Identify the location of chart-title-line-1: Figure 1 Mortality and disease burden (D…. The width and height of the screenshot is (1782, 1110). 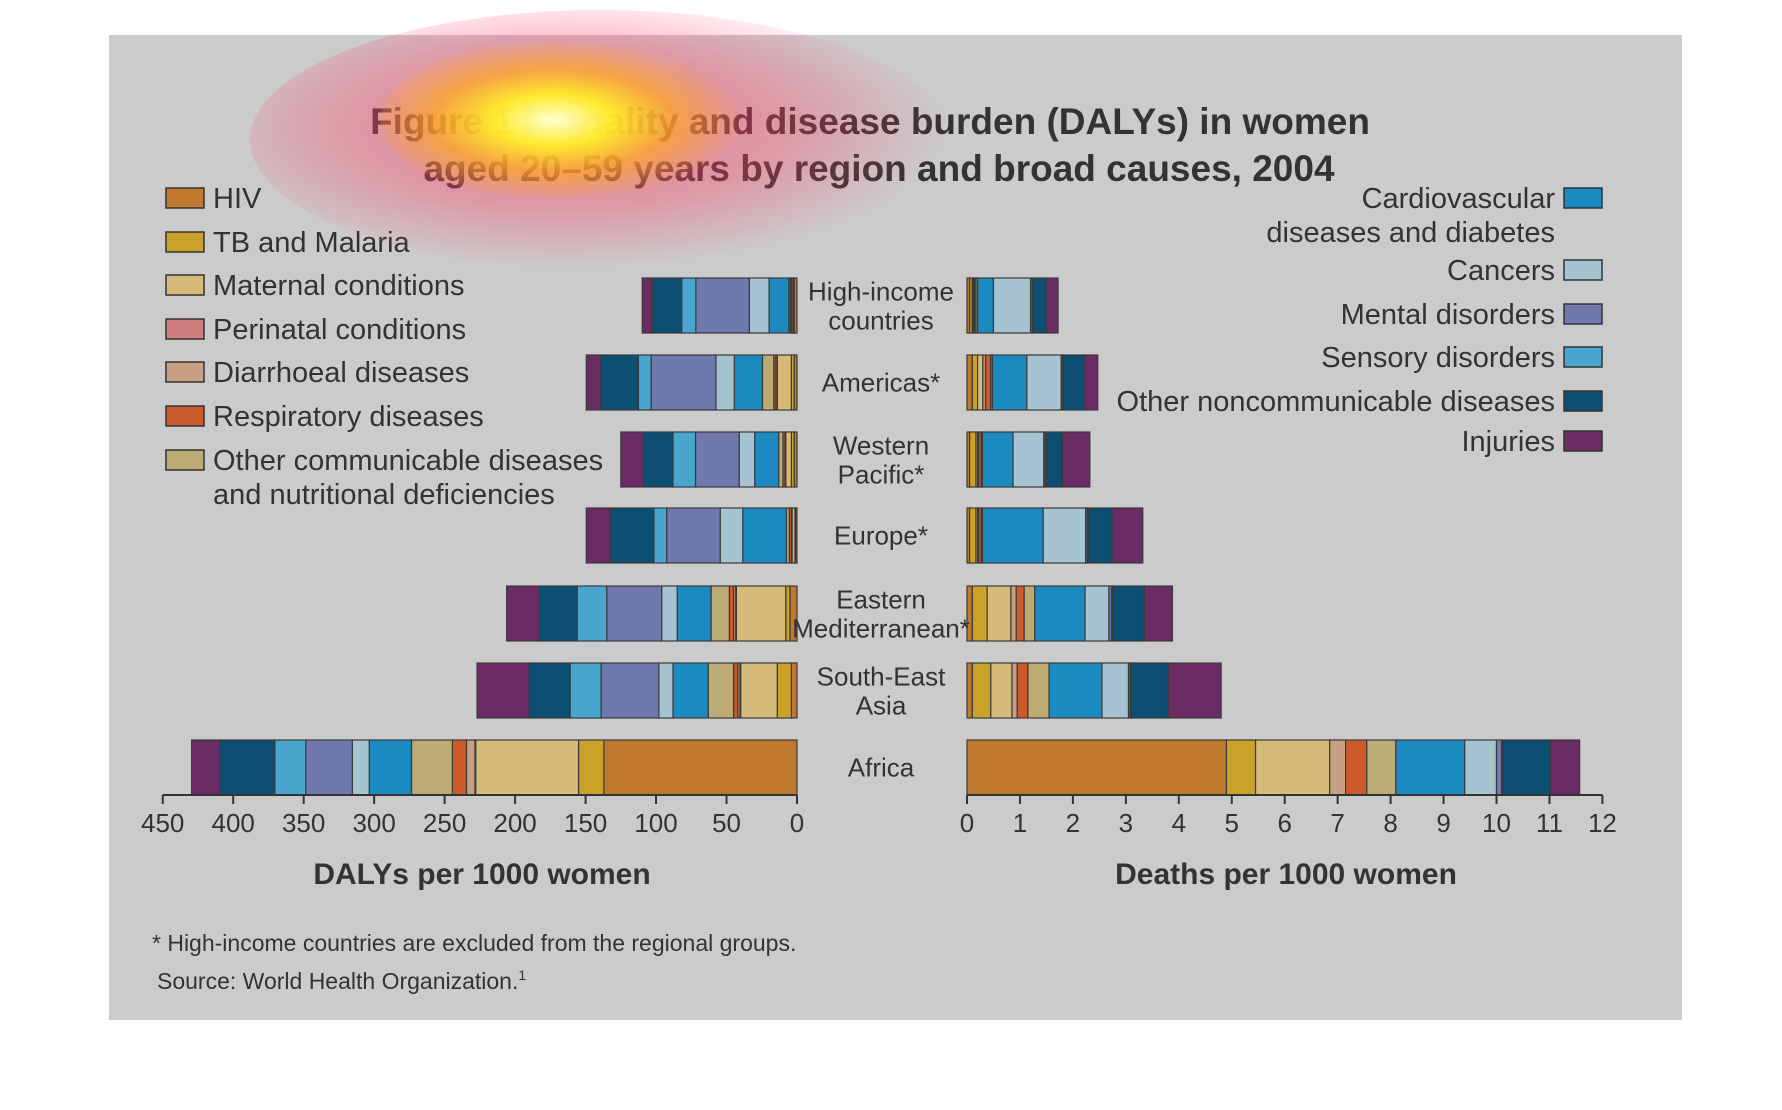
(870, 121).